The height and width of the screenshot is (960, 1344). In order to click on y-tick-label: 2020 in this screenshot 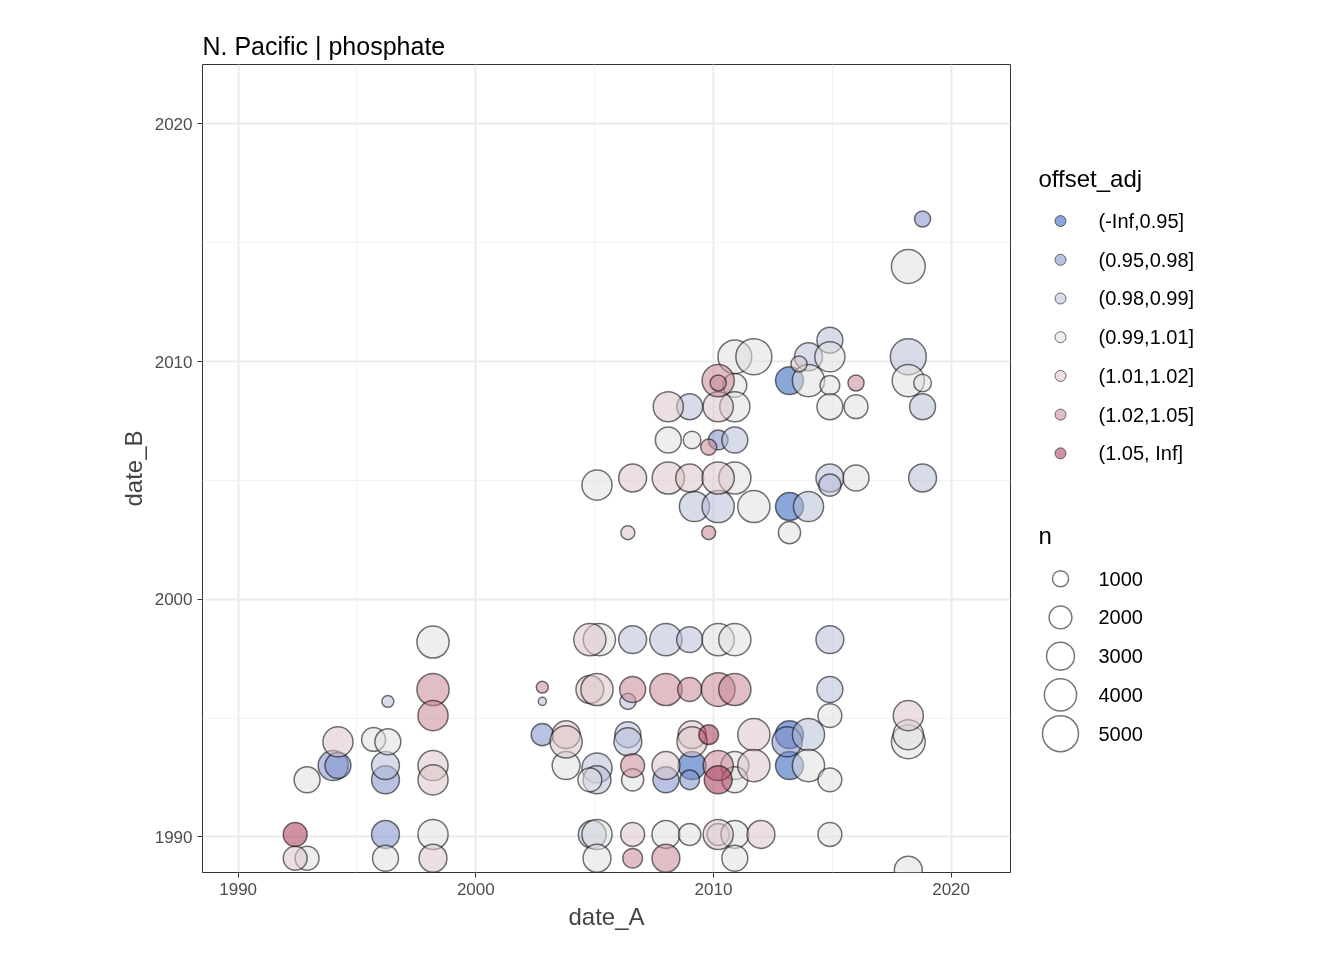, I will do `click(173, 124)`.